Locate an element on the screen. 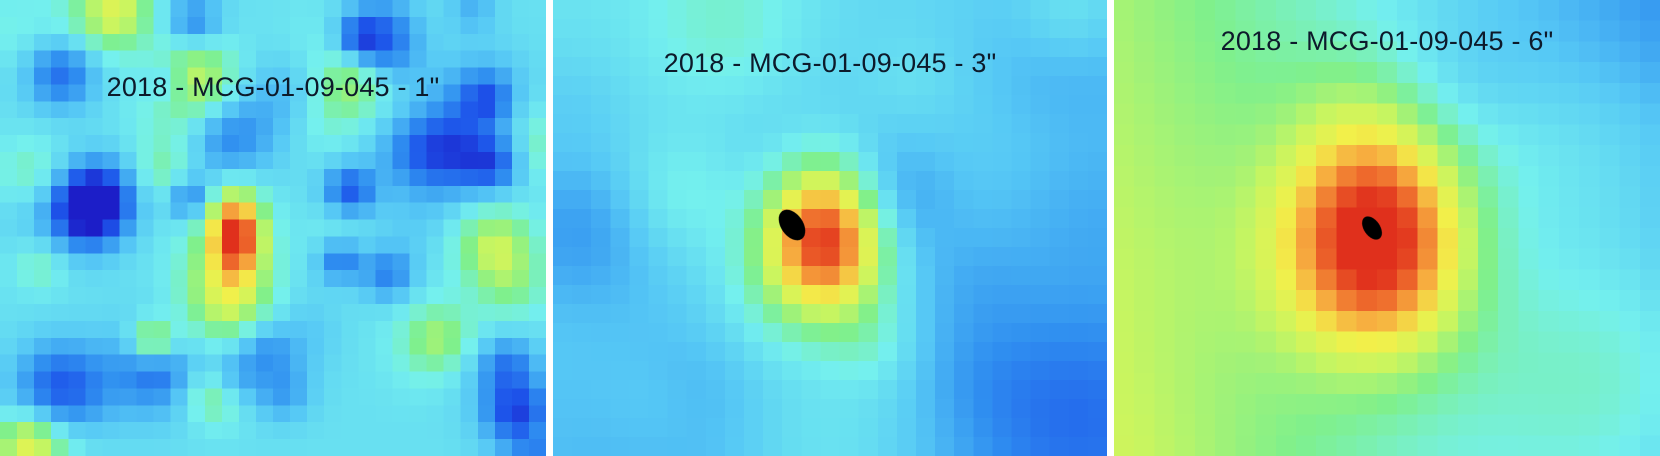 The width and height of the screenshot is (1660, 456). panel-title: 2018 - MCG-01-09-045 - 6" is located at coordinates (1387, 41).